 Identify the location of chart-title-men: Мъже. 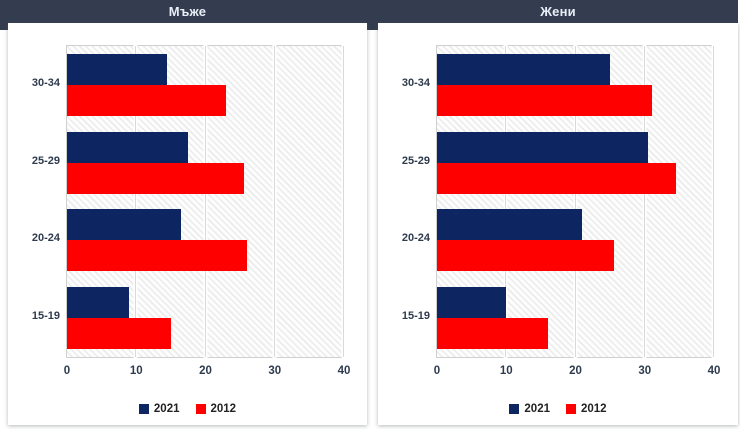
(187, 11).